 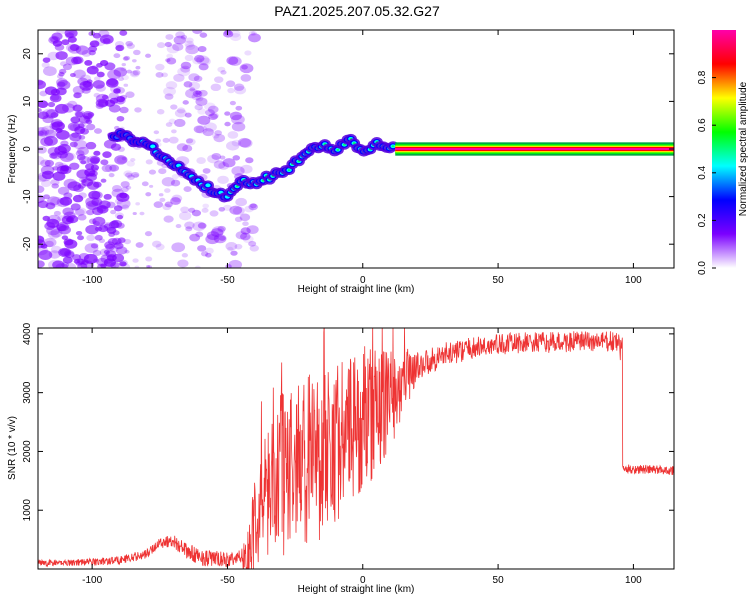 What do you see at coordinates (153, 146) in the screenshot?
I see `ridge-inner` at bounding box center [153, 146].